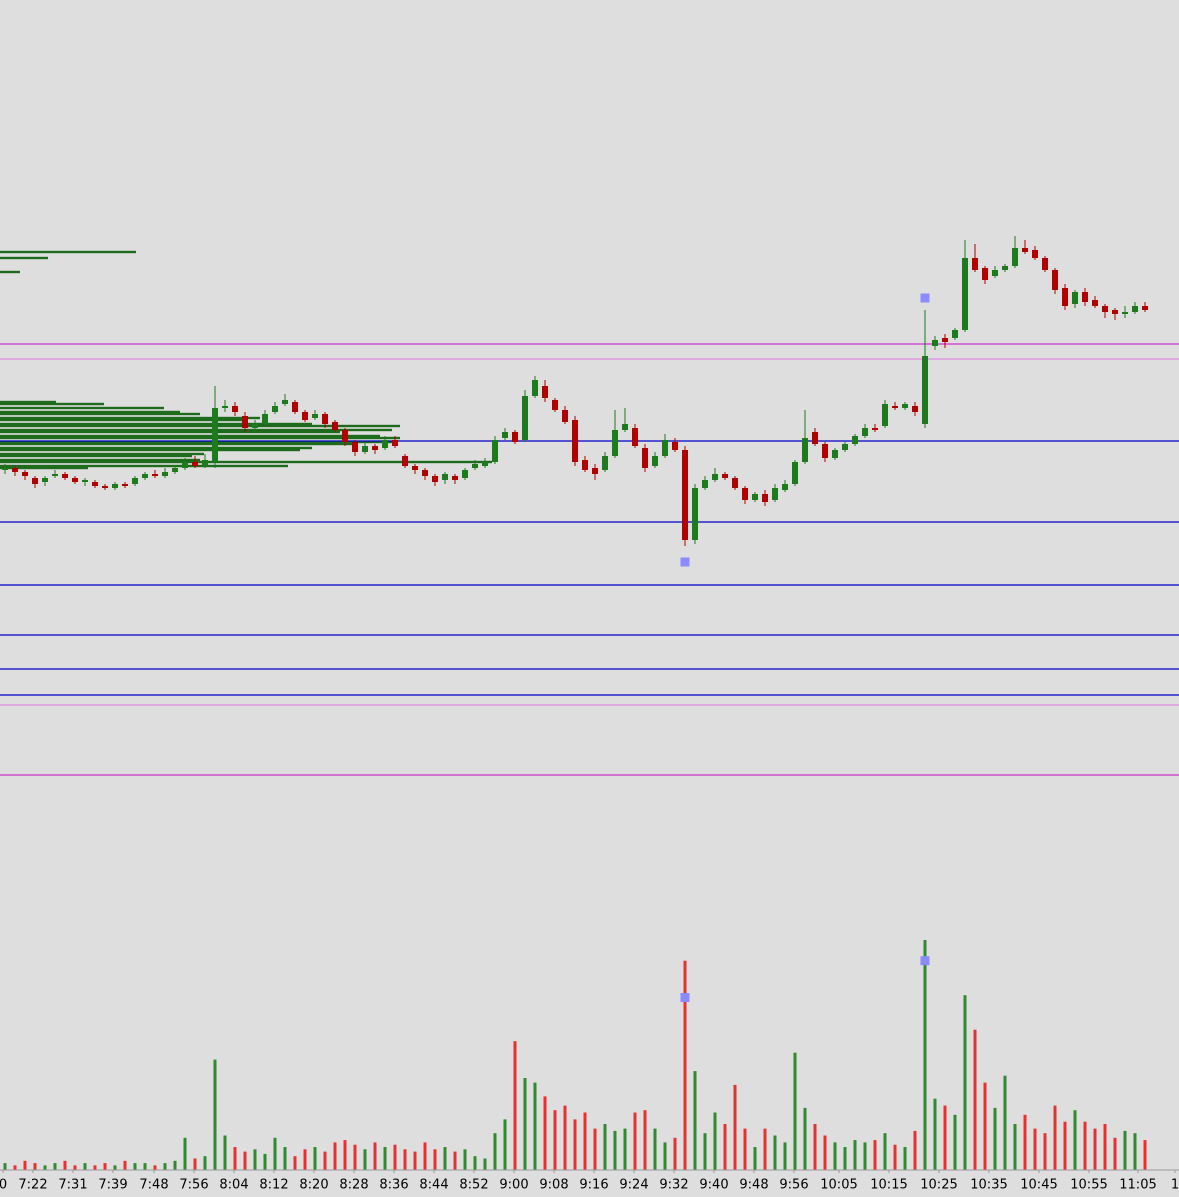 Image resolution: width=1179 pixels, height=1197 pixels. I want to click on x-tick-label: 10:55, so click(1088, 1185).